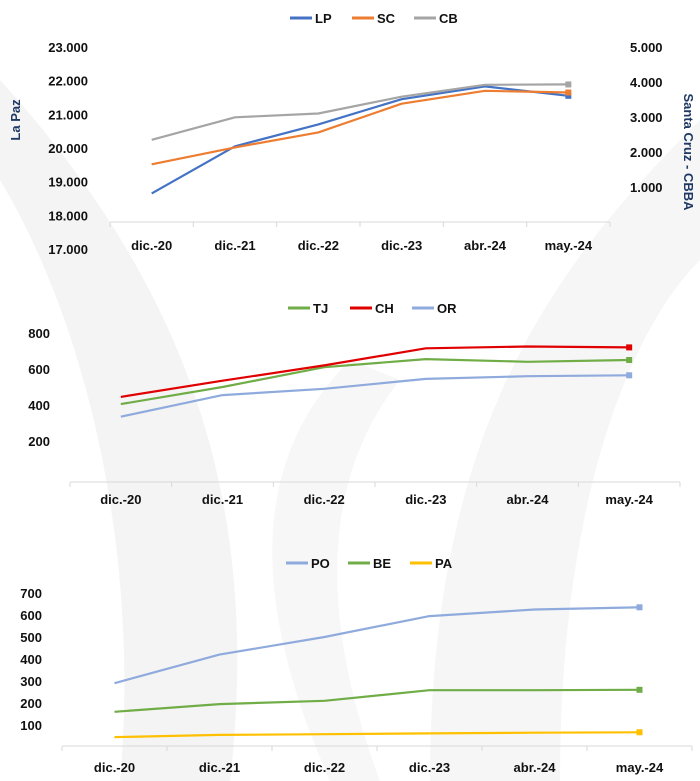  What do you see at coordinates (68, 81) in the screenshot?
I see `y-tick-label: 22.000` at bounding box center [68, 81].